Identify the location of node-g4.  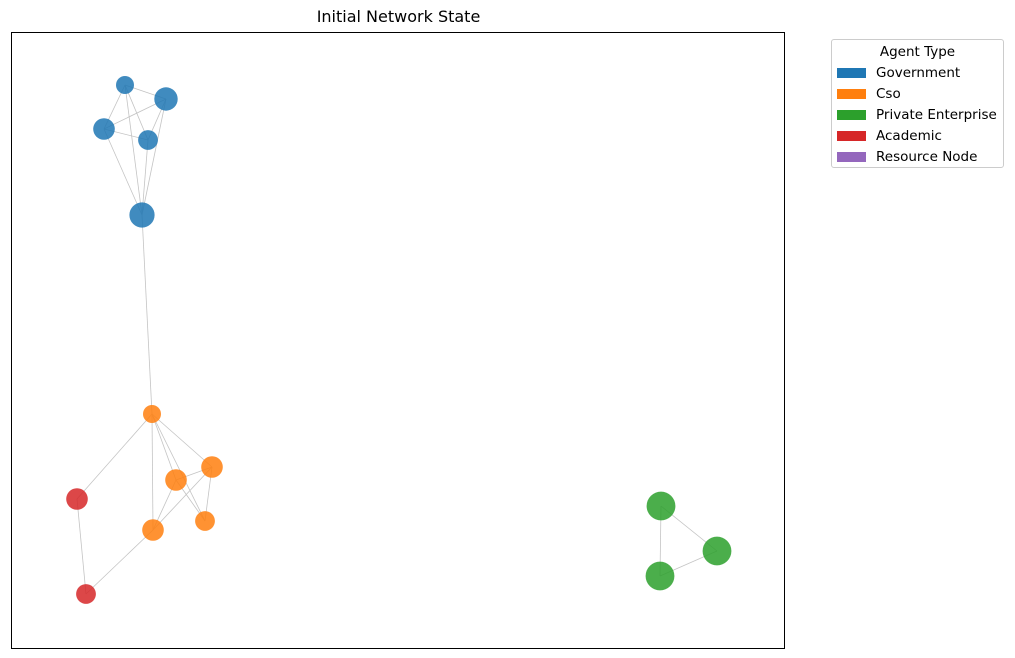
(148, 140).